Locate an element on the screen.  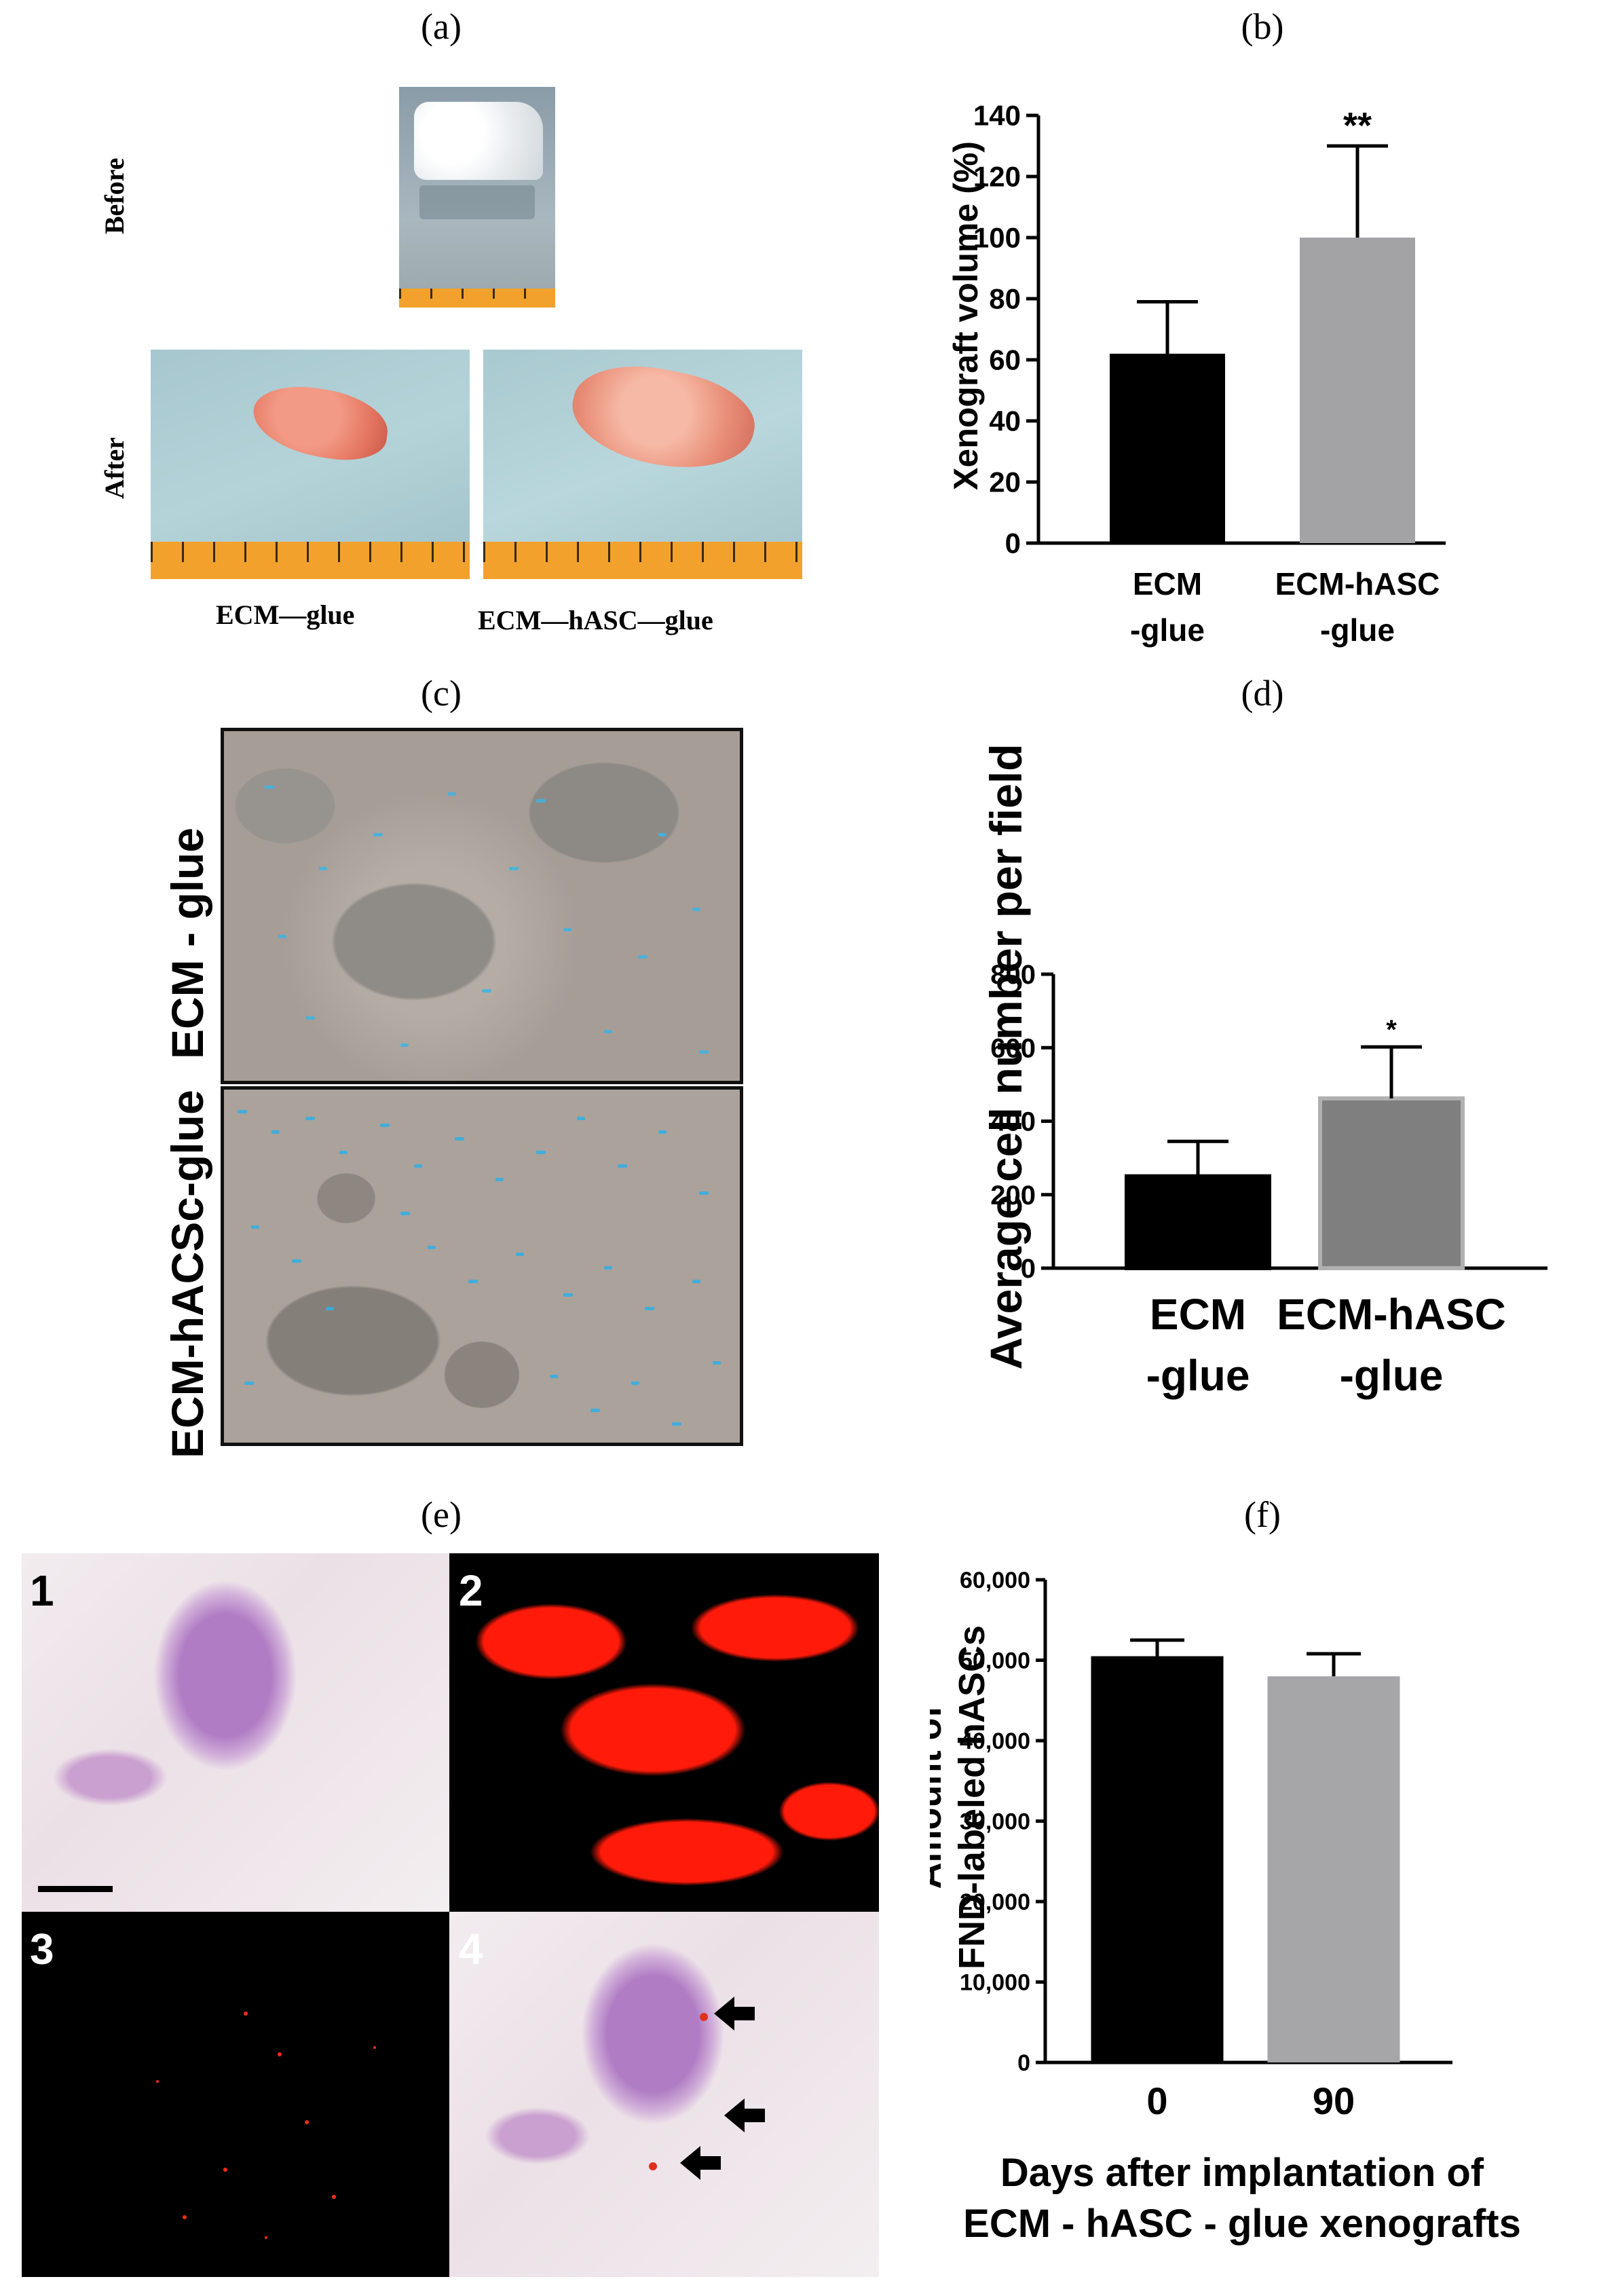
panel-label-a: (a) is located at coordinates (441, 26).